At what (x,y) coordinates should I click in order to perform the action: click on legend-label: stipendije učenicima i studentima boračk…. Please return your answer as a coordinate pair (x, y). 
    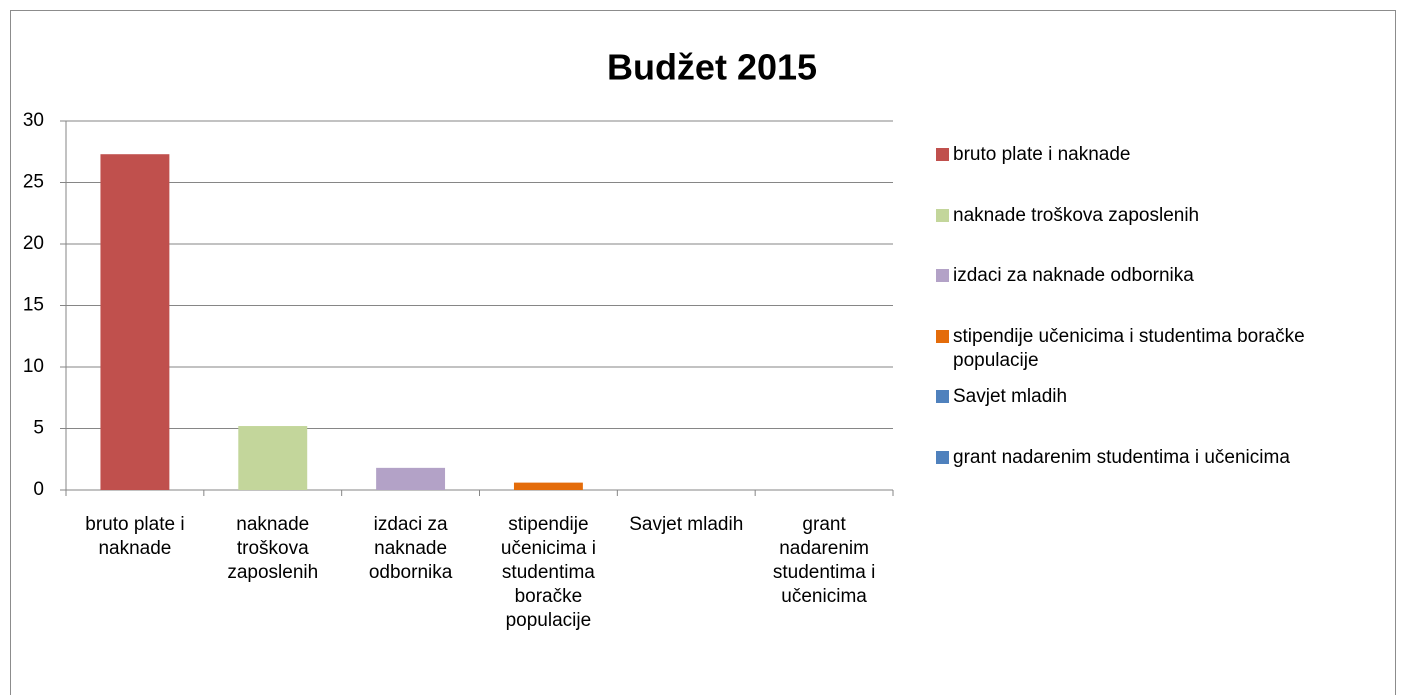
    Looking at the image, I should click on (1129, 348).